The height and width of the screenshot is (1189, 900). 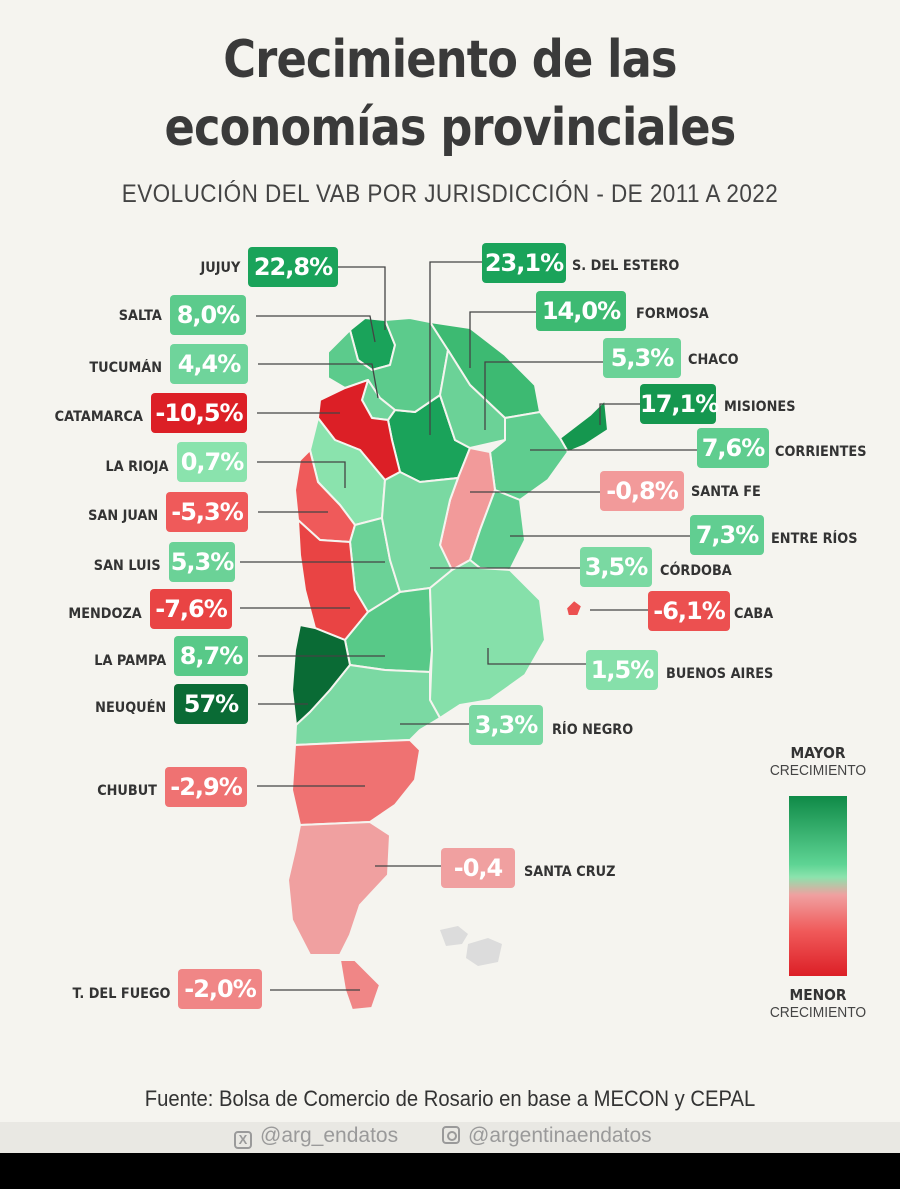 I want to click on value-badge-la-rioja: 0,7%, so click(x=212, y=462).